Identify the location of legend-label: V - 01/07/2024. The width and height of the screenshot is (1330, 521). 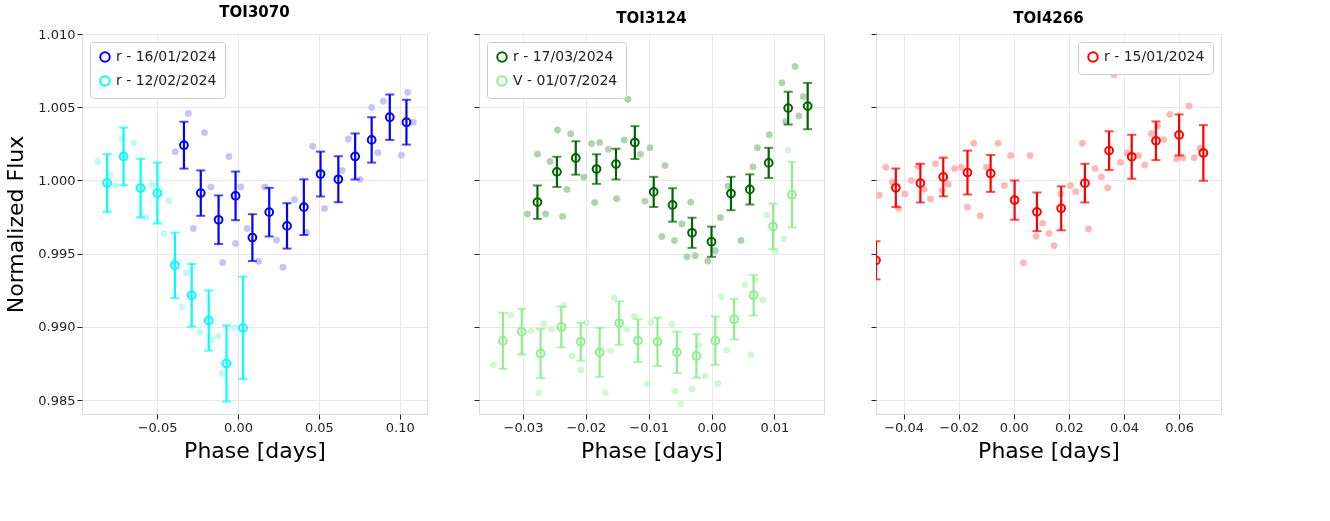
(565, 80).